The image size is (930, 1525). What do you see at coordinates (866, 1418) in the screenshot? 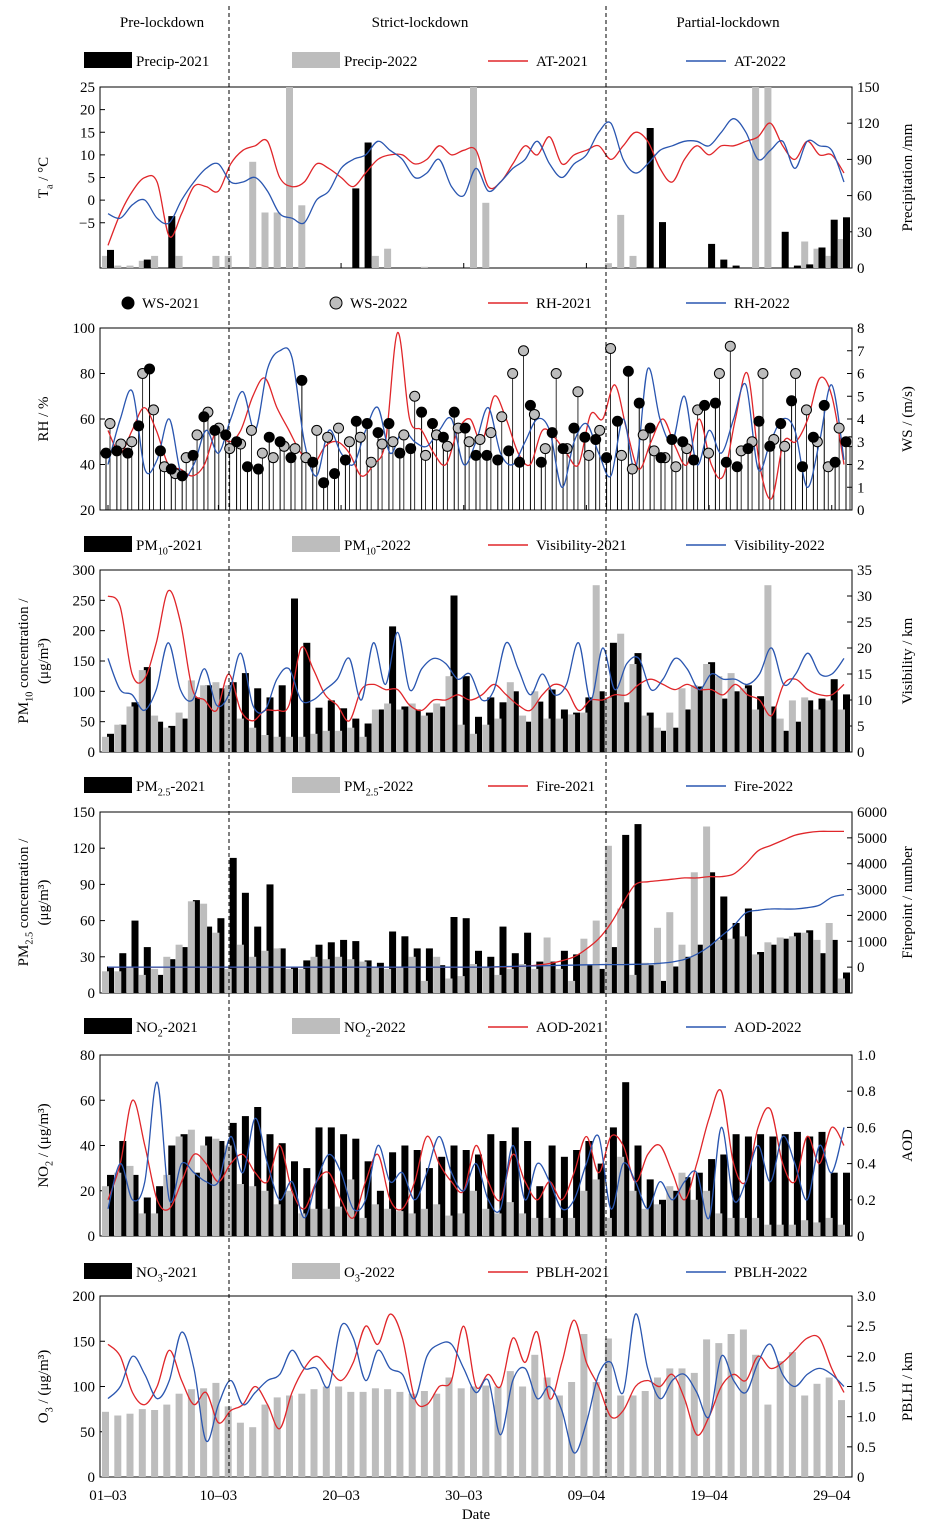
I see `right-tick-label: 1.0` at bounding box center [866, 1418].